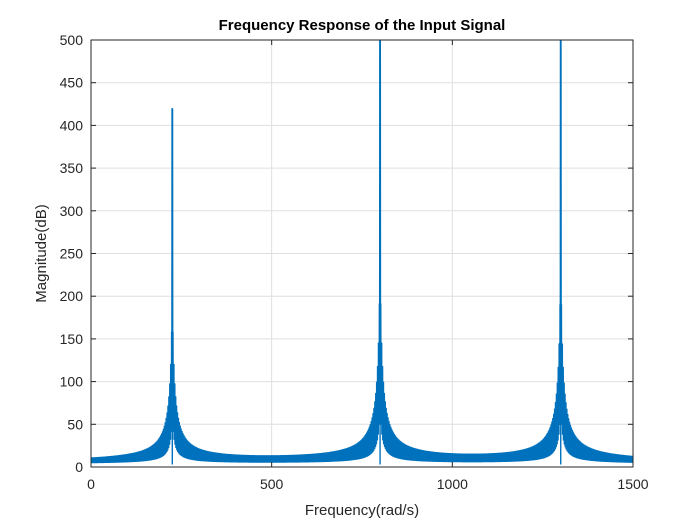 The width and height of the screenshot is (700, 525). What do you see at coordinates (72, 168) in the screenshot?
I see `y-tick-label: 350` at bounding box center [72, 168].